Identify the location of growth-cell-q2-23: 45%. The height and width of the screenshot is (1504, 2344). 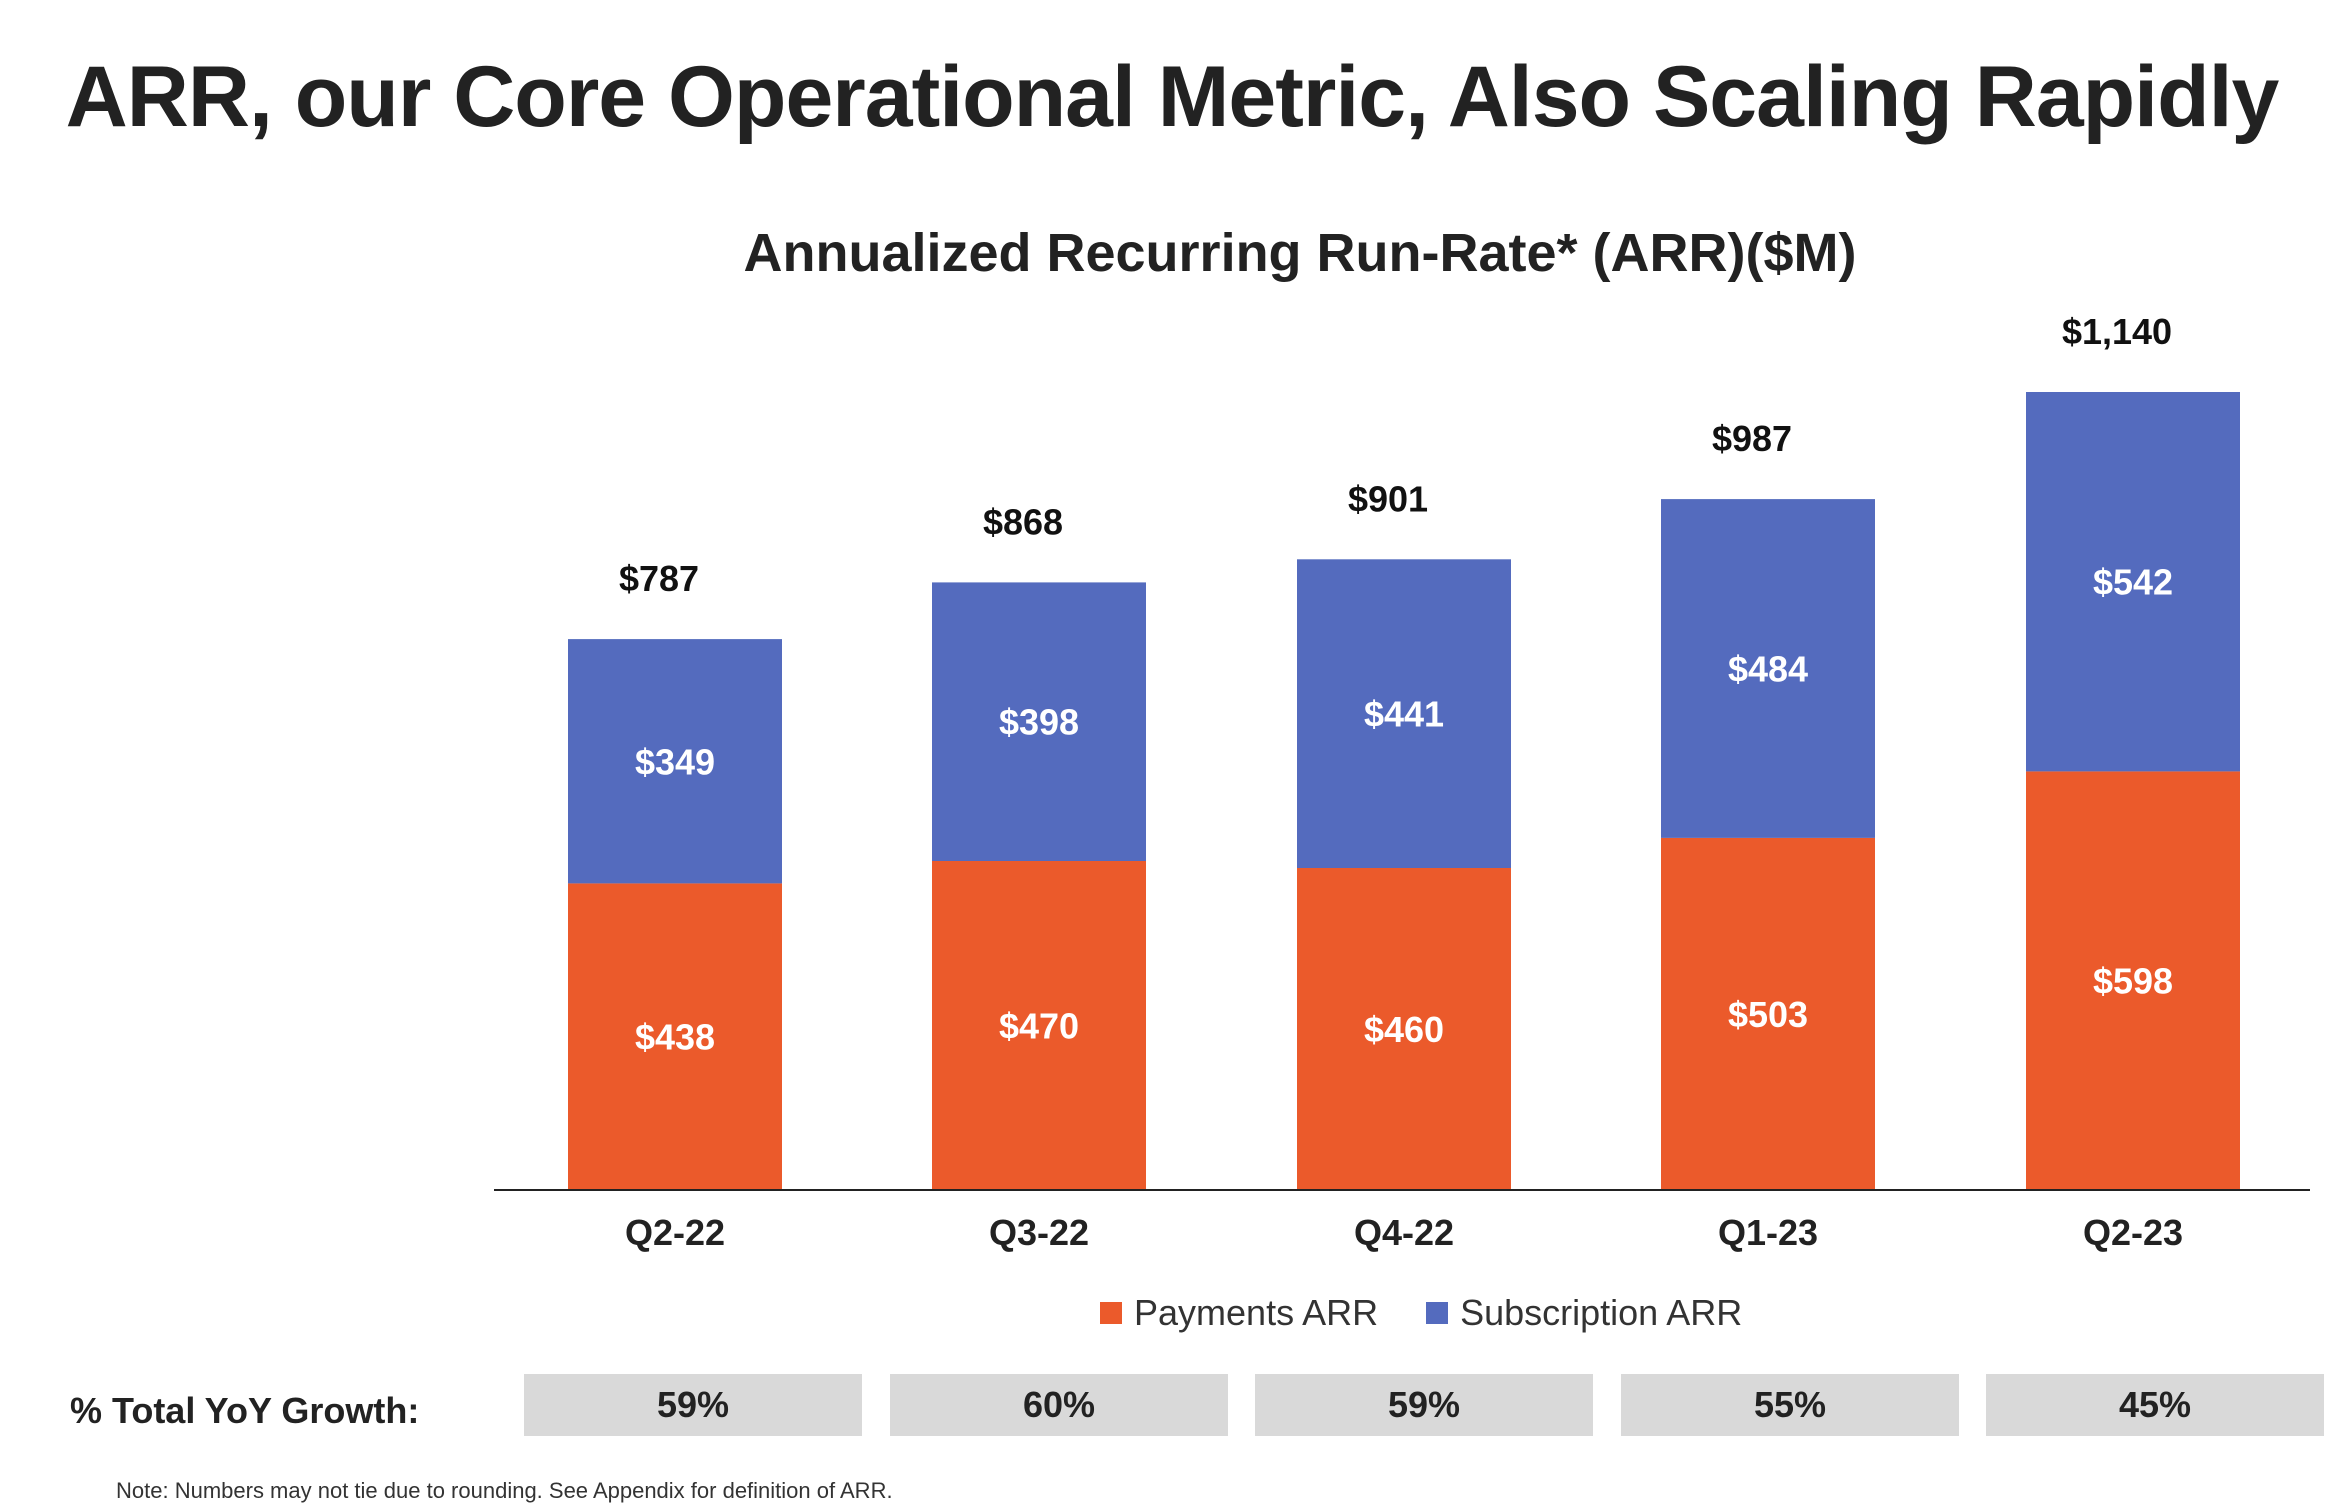
(2155, 1405).